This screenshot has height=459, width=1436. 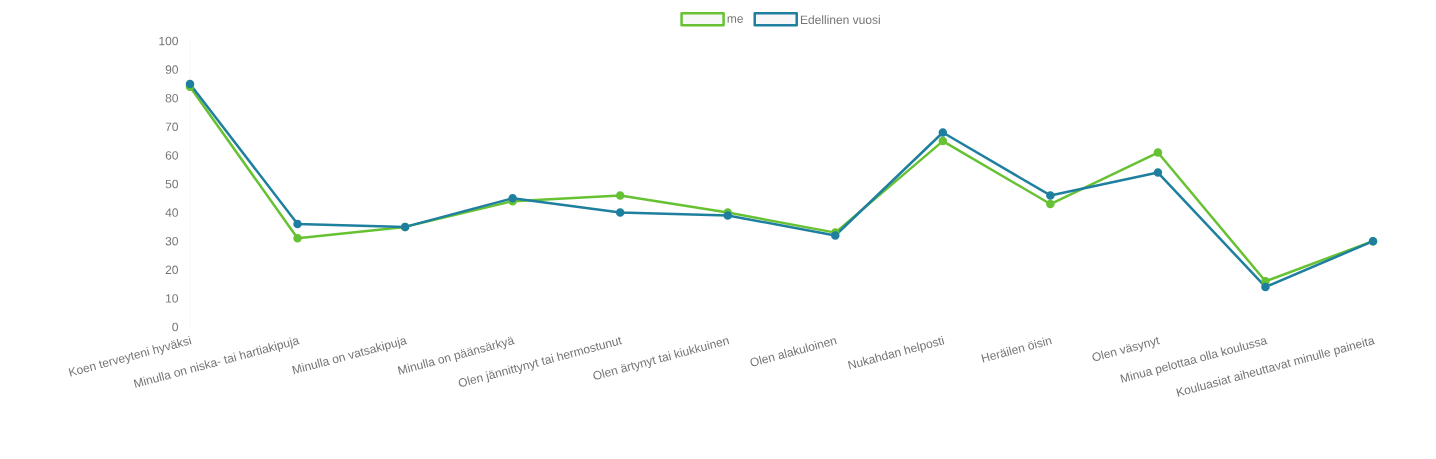 What do you see at coordinates (896, 352) in the screenshot?
I see `x-tick-label: Nukahdan helposti` at bounding box center [896, 352].